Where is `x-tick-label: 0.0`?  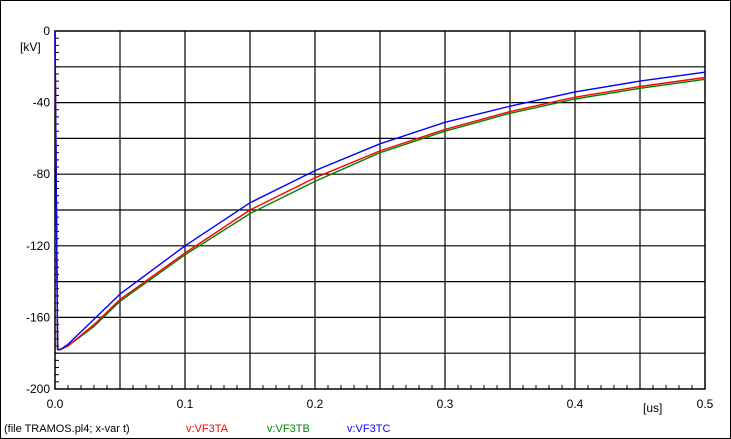 x-tick-label: 0.0 is located at coordinates (55, 404).